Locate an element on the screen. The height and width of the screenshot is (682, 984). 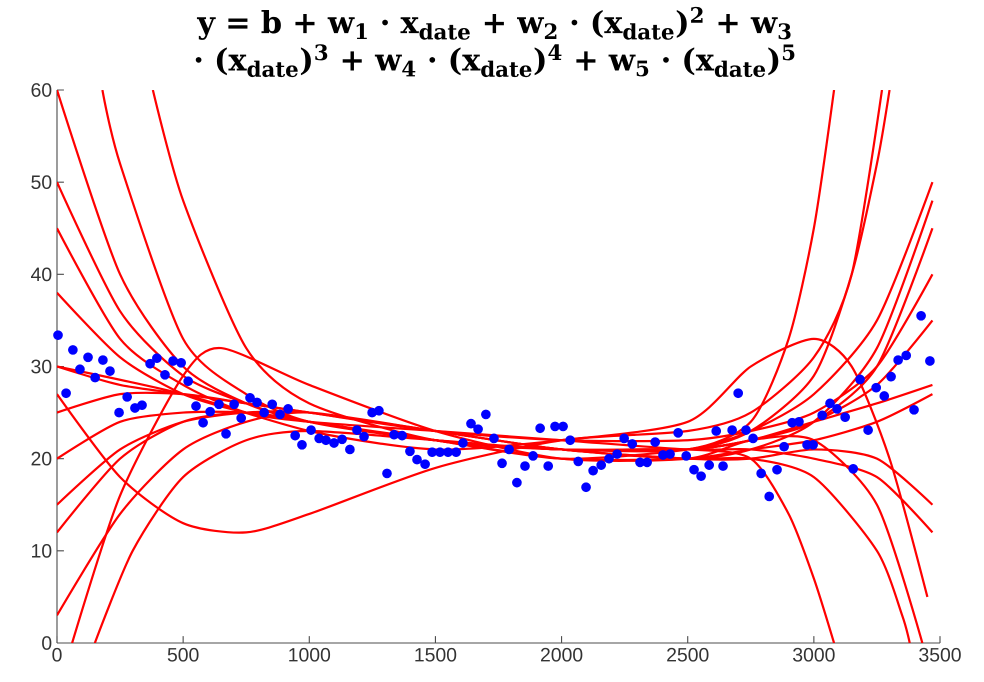
y-tick-label: 50 is located at coordinates (41, 182).